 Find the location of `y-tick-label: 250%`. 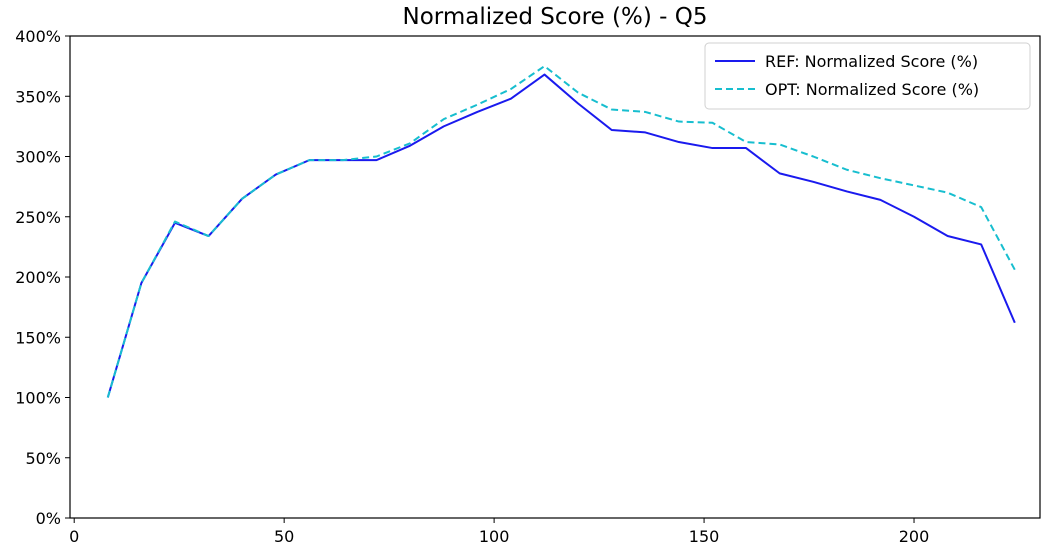

y-tick-label: 250% is located at coordinates (38, 217).